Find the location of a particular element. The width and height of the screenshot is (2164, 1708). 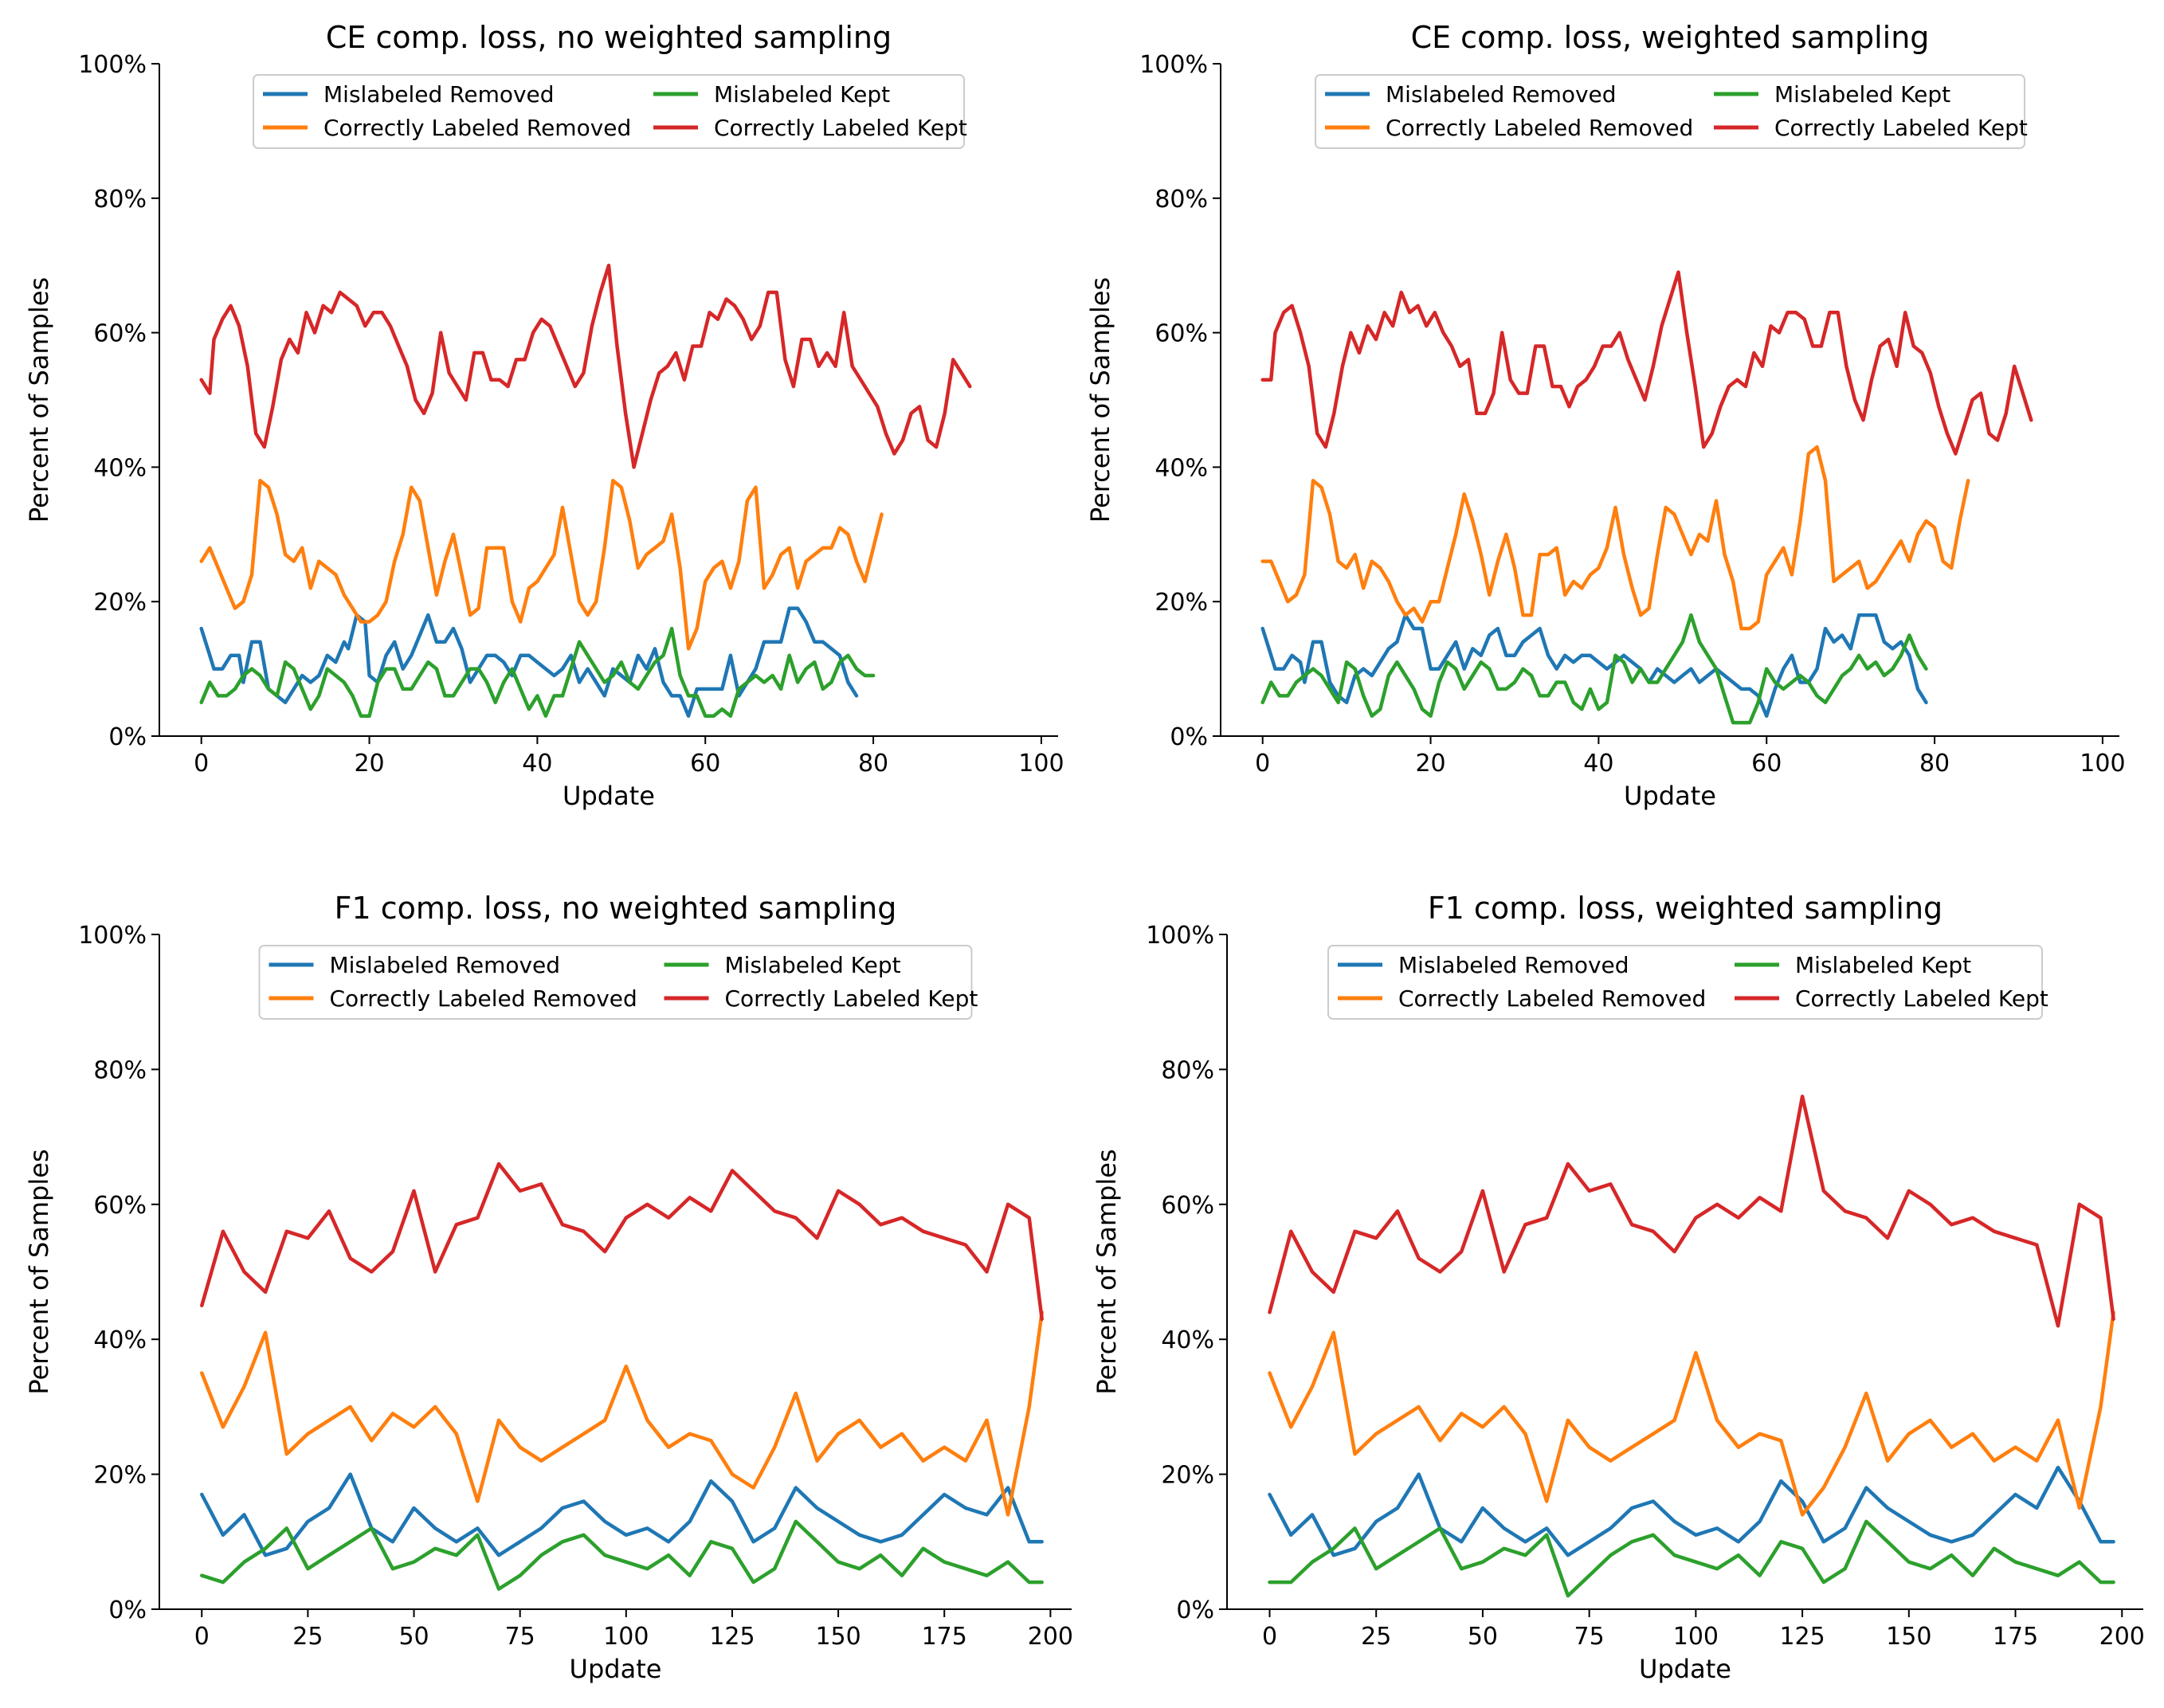

x-tick-label: 175 is located at coordinates (2015, 1637).